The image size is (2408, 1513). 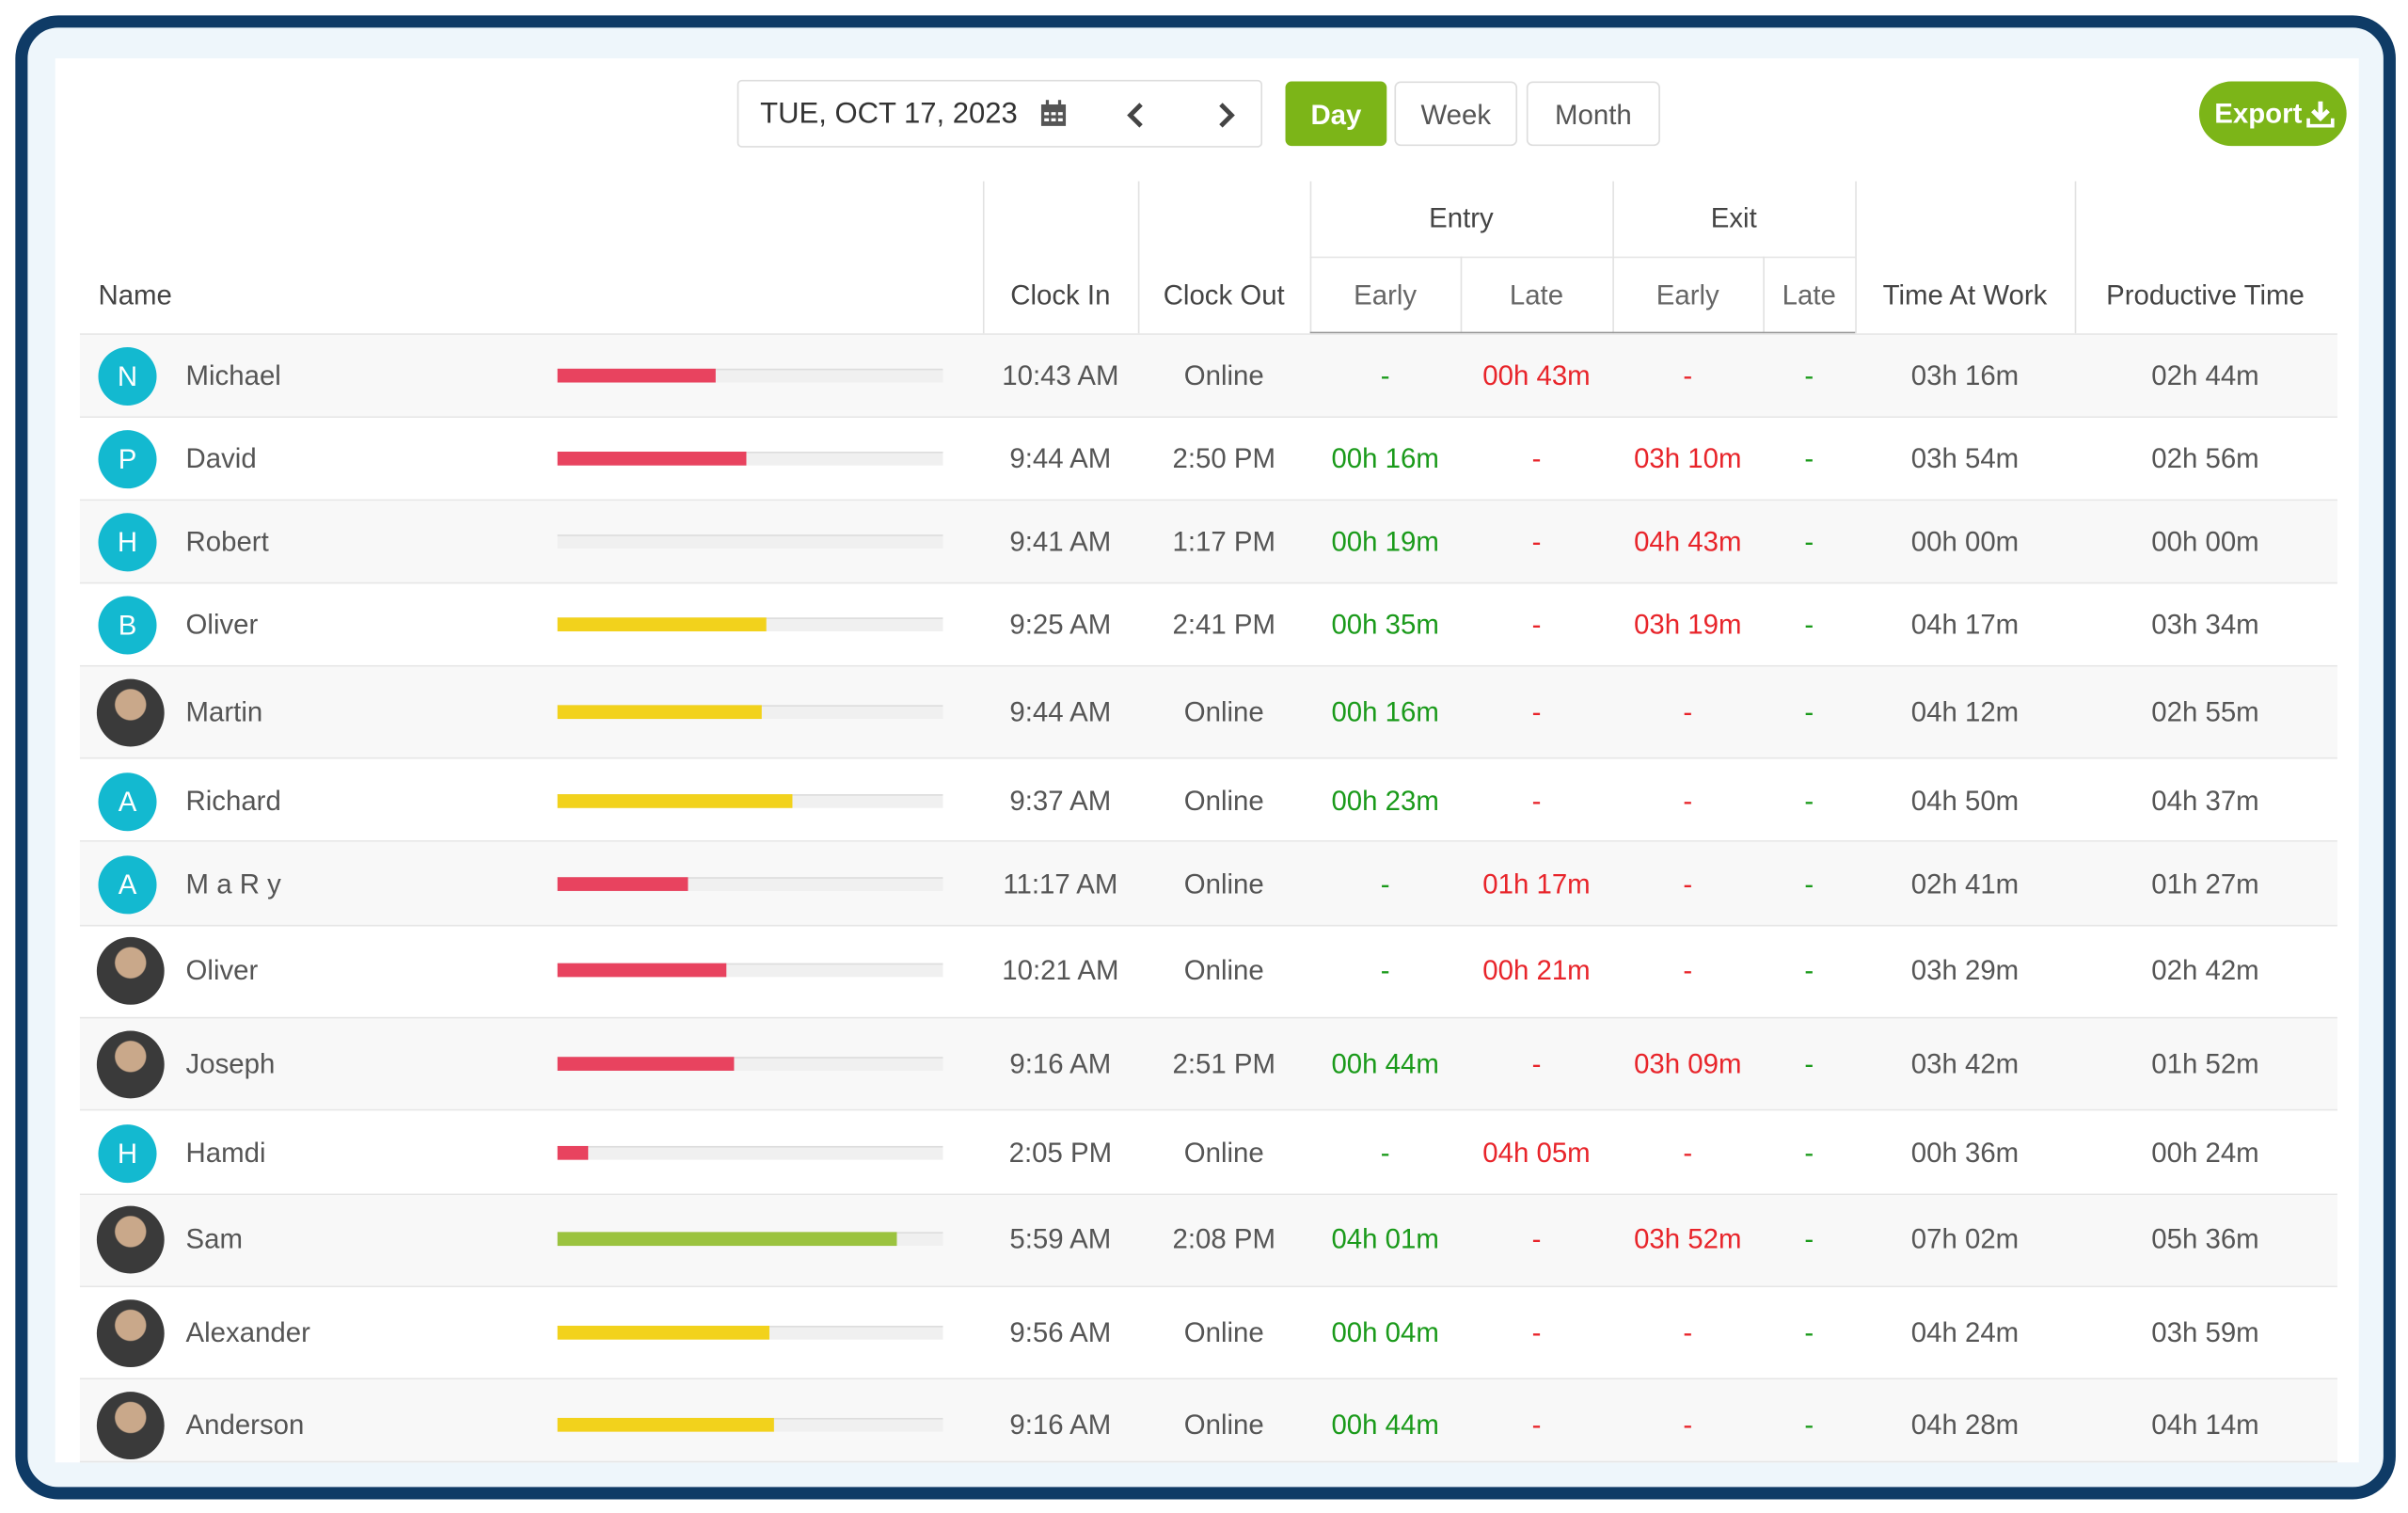 I want to click on next-button, so click(x=1225, y=115).